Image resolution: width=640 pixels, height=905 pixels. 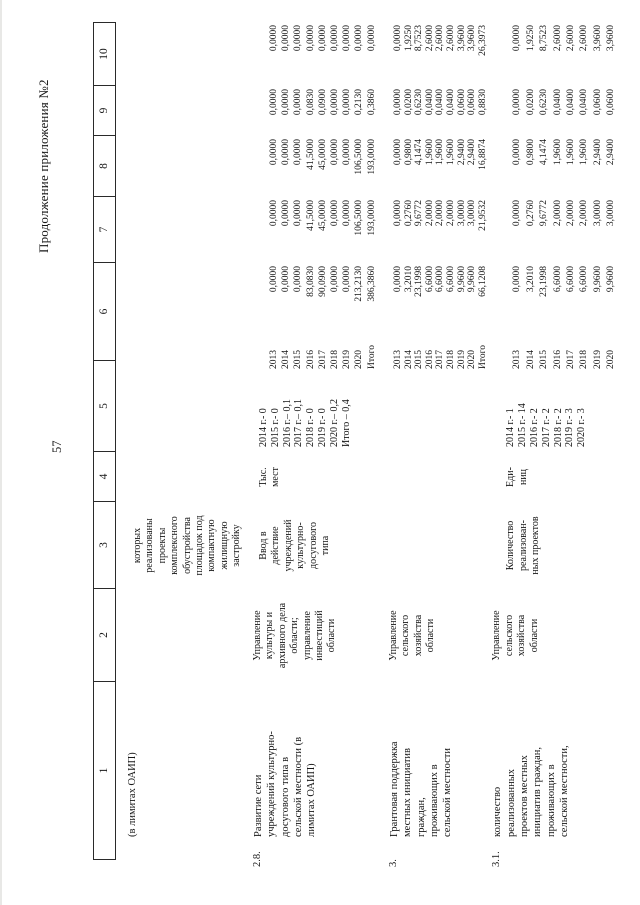 I want to click on finance-value: 3,2010, so click(x=408, y=279).